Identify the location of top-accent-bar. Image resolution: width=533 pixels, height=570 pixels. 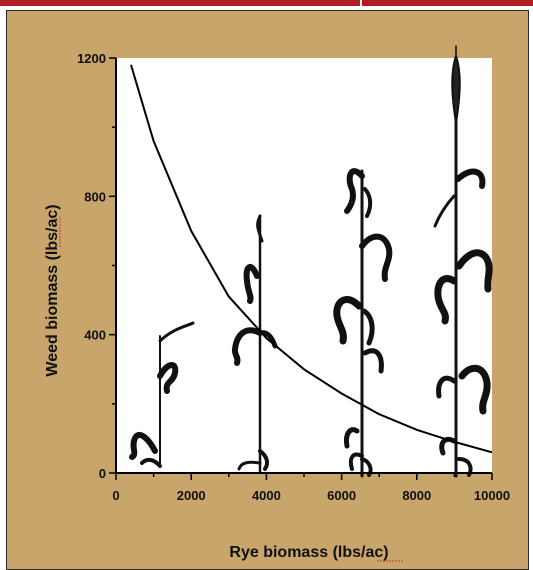
(266, 3).